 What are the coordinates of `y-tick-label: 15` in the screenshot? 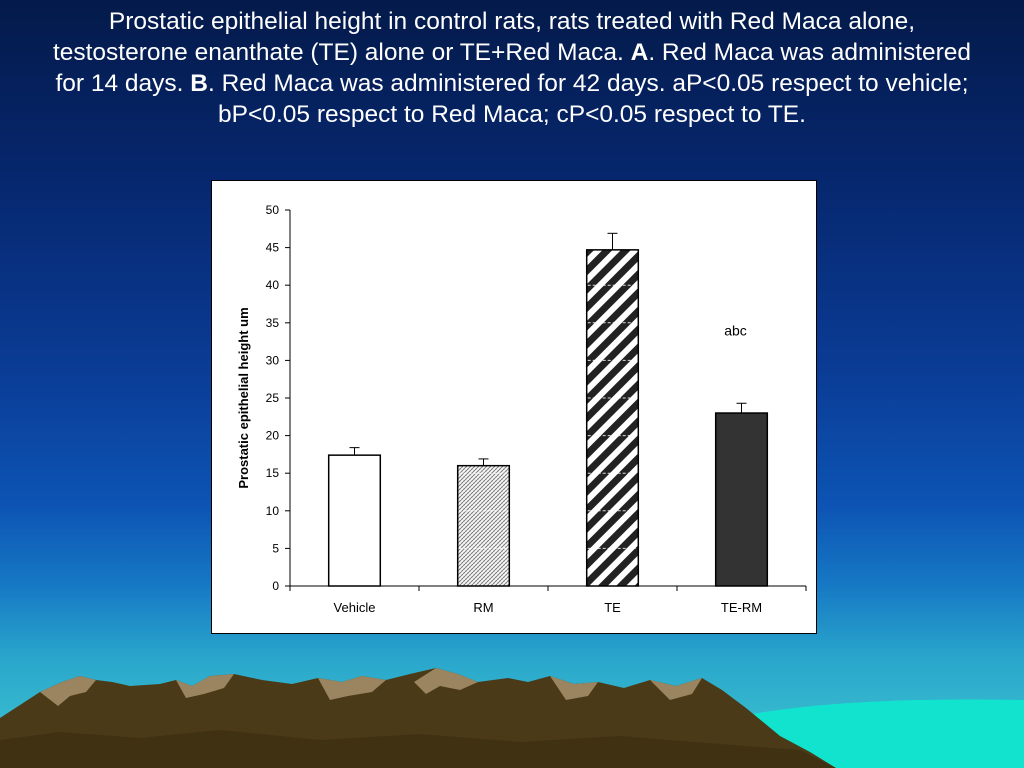 It's located at (273, 473).